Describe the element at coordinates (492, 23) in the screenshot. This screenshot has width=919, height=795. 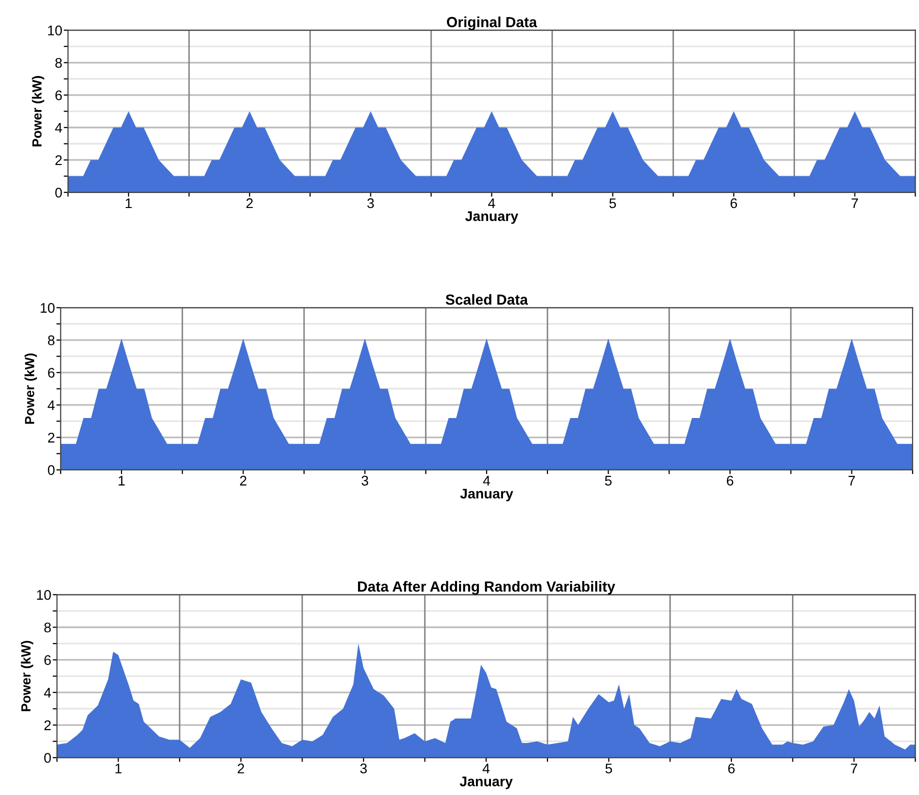
I see `chart-title: Original Data` at that location.